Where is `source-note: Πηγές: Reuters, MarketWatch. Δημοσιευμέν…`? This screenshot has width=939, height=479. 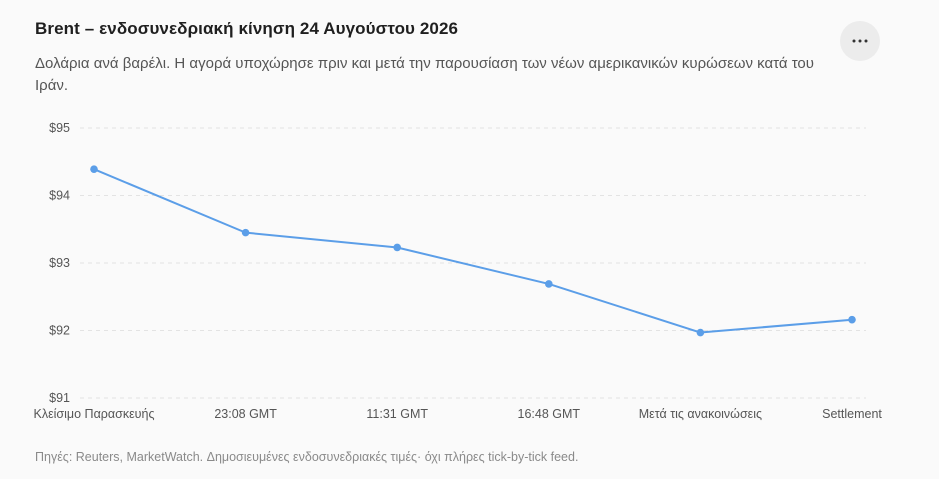 source-note: Πηγές: Reuters, MarketWatch. Δημοσιευμέν… is located at coordinates (307, 457).